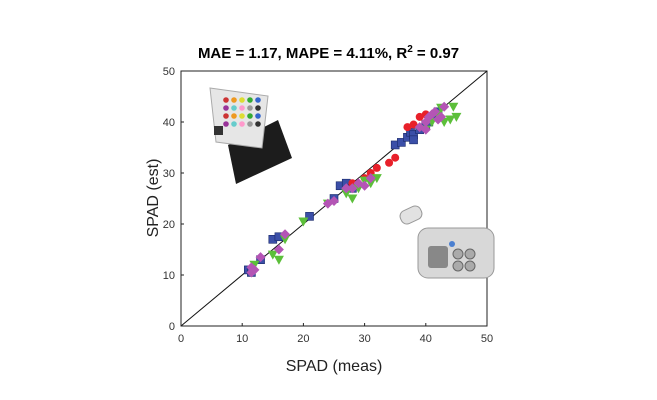  What do you see at coordinates (169, 123) in the screenshot?
I see `y-tick-label: 40` at bounding box center [169, 123].